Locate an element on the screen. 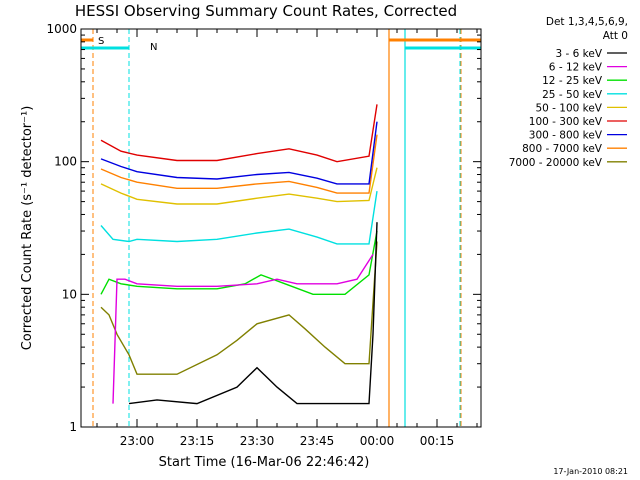 The width and height of the screenshot is (640, 480). saa-label: S is located at coordinates (101, 41).